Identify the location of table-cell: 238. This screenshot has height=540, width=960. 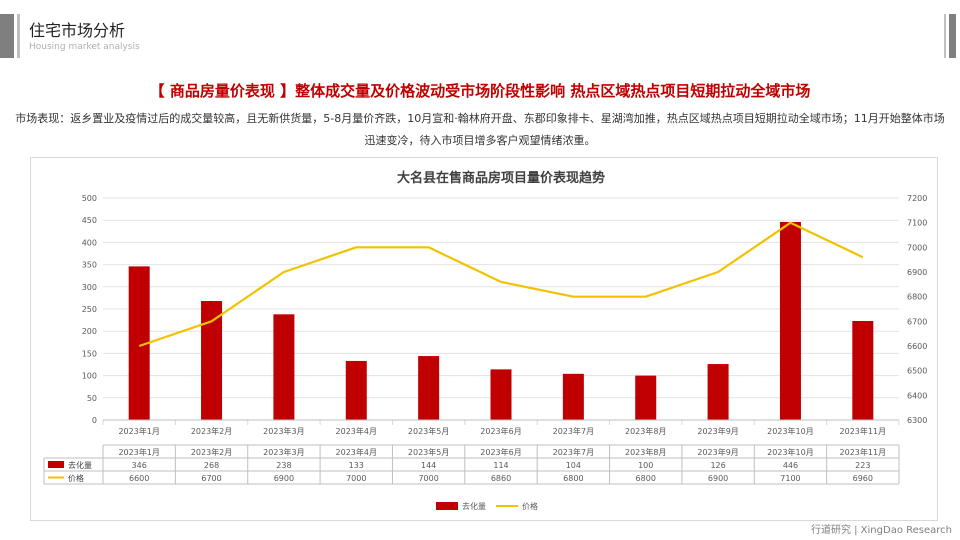
(283, 465).